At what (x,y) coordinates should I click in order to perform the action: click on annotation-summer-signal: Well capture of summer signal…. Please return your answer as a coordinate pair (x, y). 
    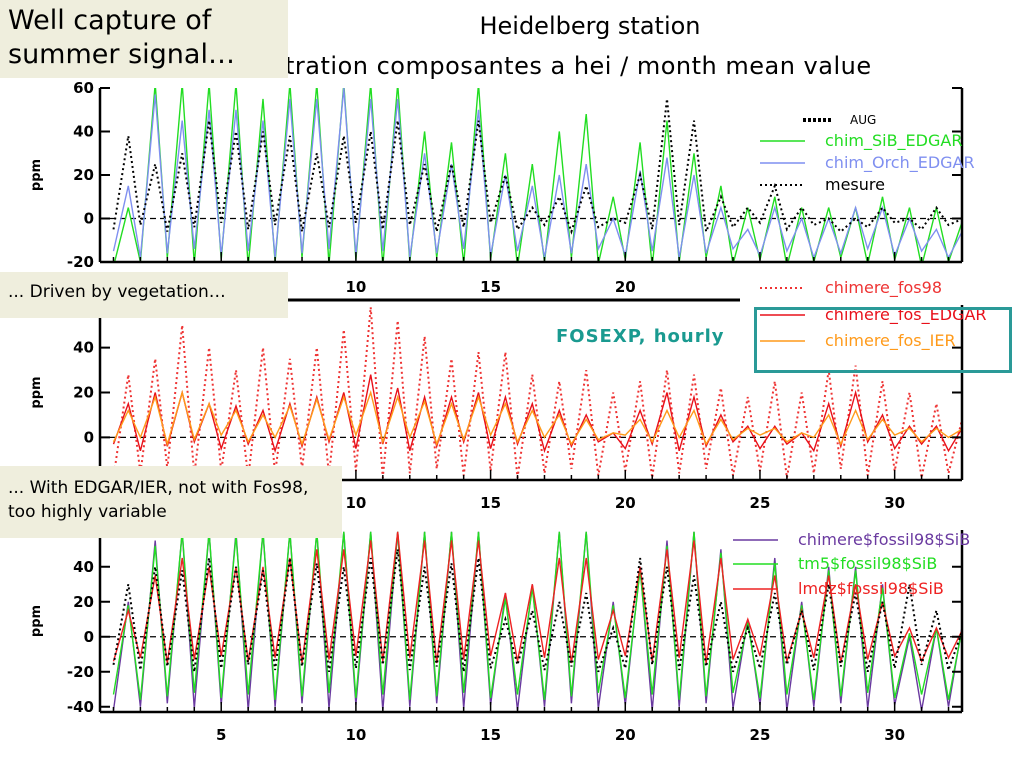
    Looking at the image, I should click on (144, 39).